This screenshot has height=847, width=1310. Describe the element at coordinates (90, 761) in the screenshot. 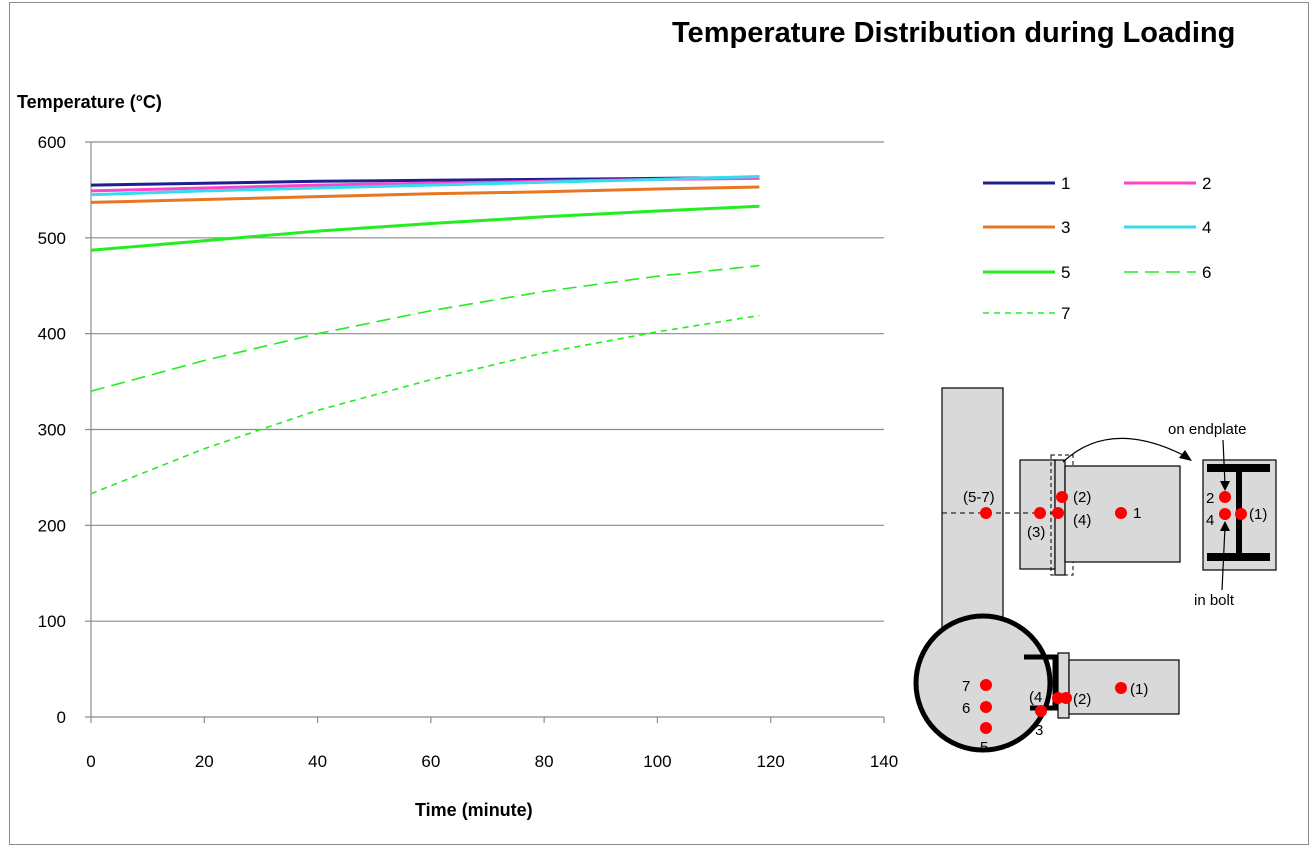

I see `x-tick-label: 0` at that location.